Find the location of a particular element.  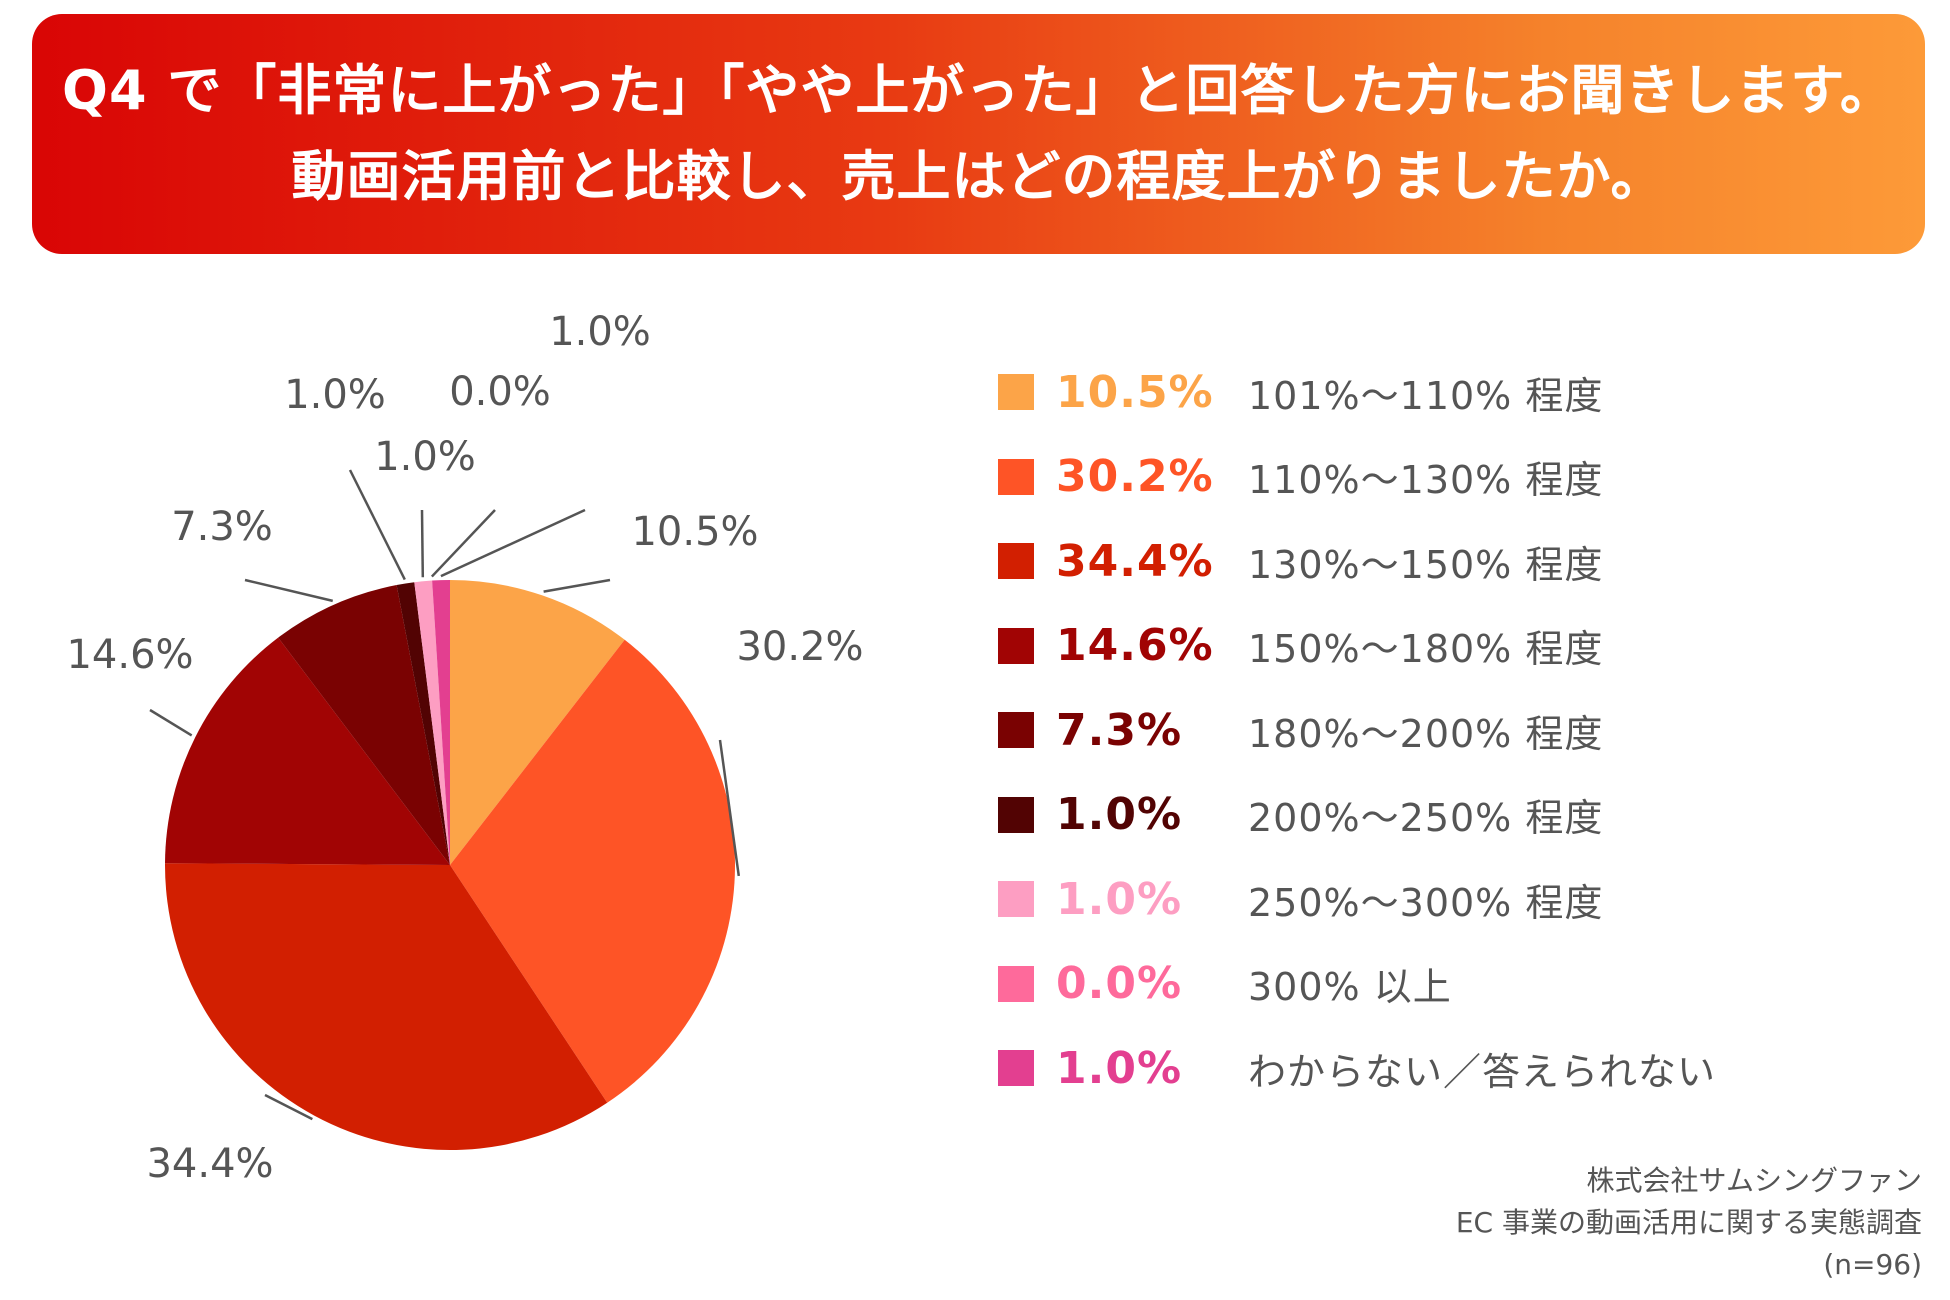

legend-percent: 0.0% is located at coordinates (1119, 984).